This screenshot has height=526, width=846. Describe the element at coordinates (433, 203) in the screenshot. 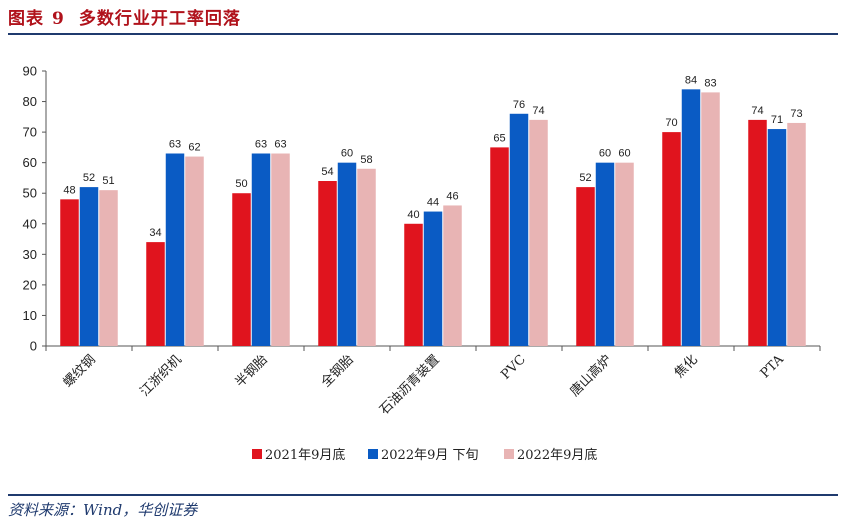

I see `data-label: 44` at that location.